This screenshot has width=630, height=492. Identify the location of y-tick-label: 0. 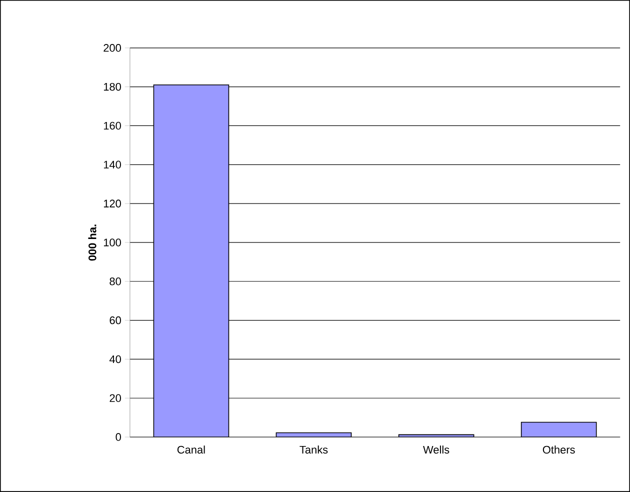
(118, 437).